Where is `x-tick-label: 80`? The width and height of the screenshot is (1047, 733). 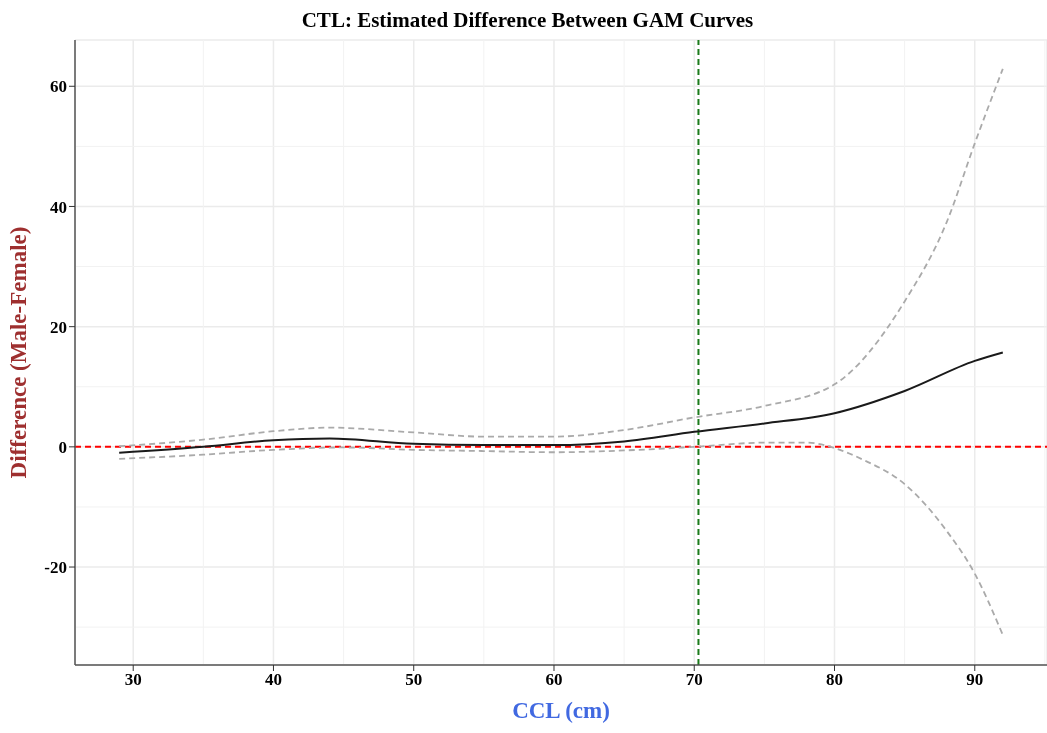
x-tick-label: 80 is located at coordinates (835, 680).